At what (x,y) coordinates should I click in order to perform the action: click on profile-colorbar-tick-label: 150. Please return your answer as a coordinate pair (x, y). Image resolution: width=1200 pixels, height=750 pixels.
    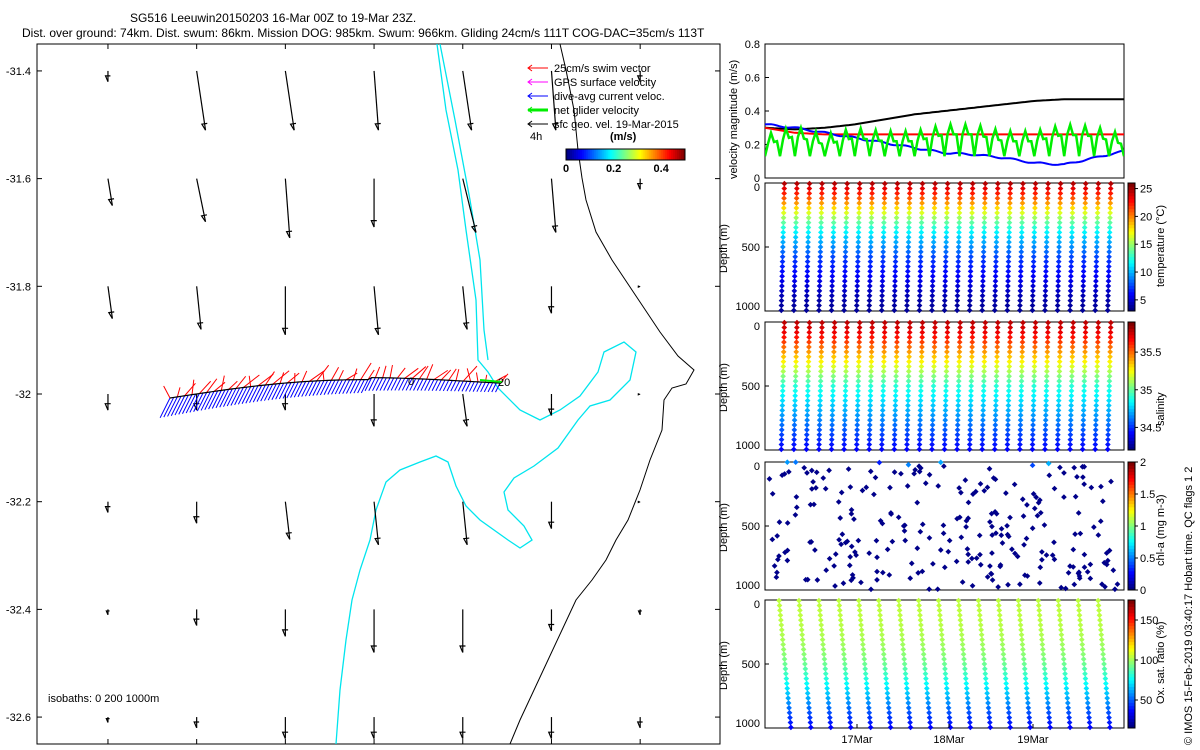
    Looking at the image, I should click on (1149, 621).